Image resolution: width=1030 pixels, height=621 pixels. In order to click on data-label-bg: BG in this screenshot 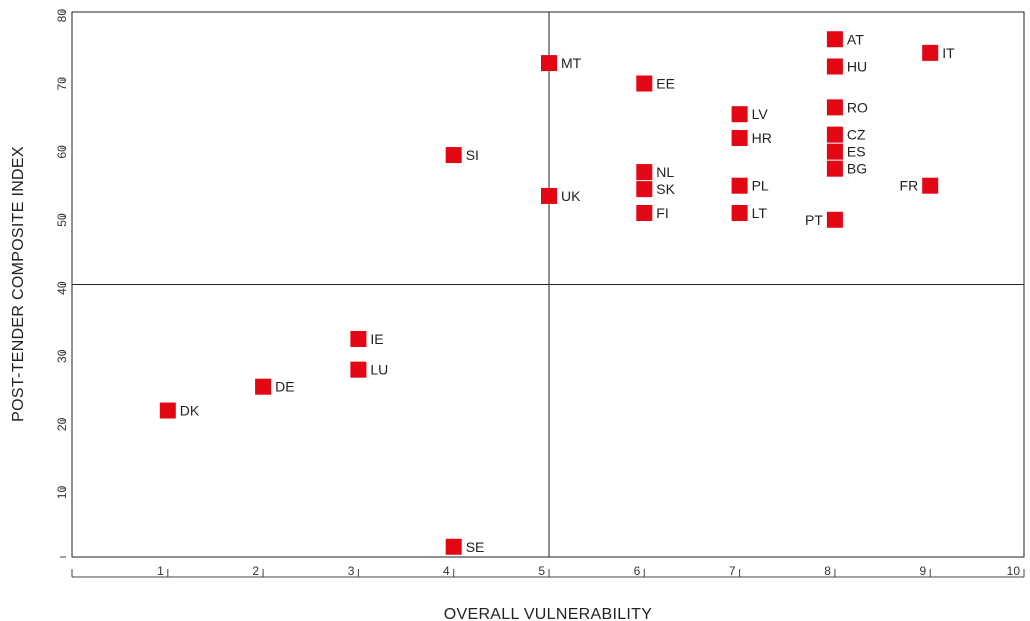, I will do `click(857, 169)`.